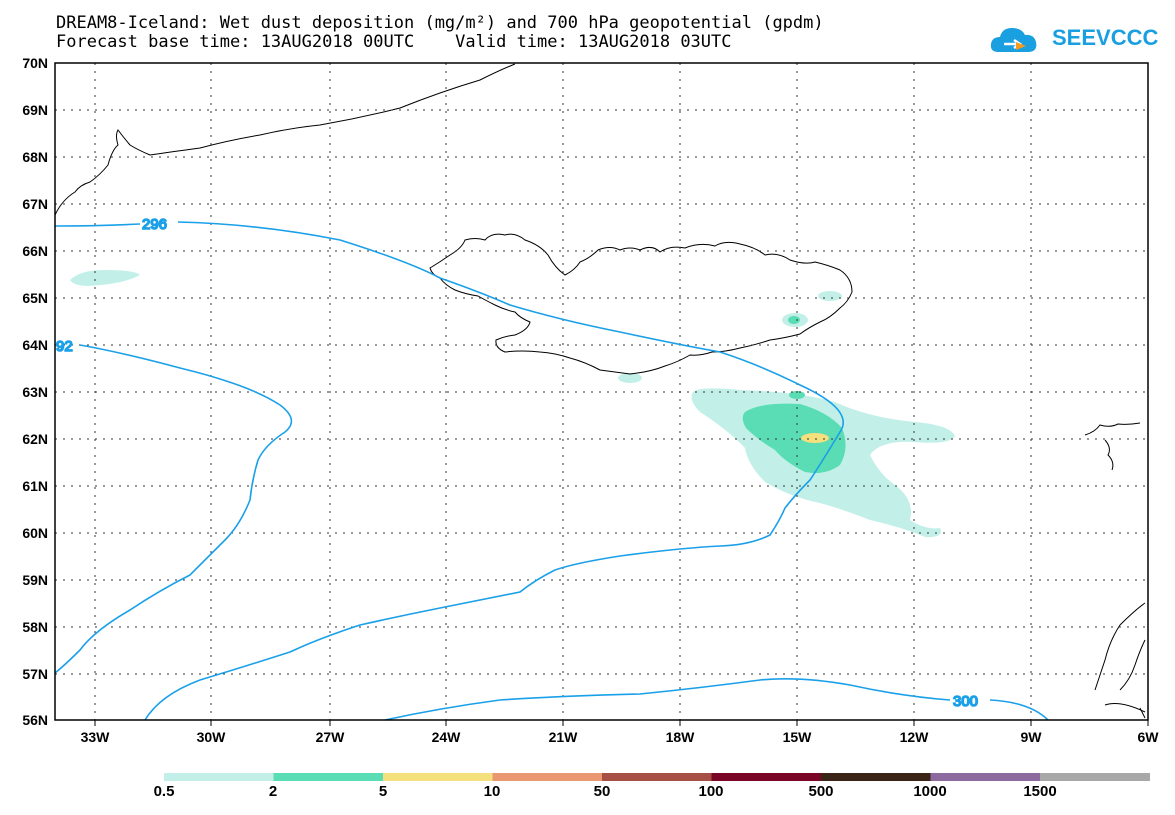 The image size is (1175, 815). Describe the element at coordinates (35, 720) in the screenshot. I see `lat-label: 56N` at that location.